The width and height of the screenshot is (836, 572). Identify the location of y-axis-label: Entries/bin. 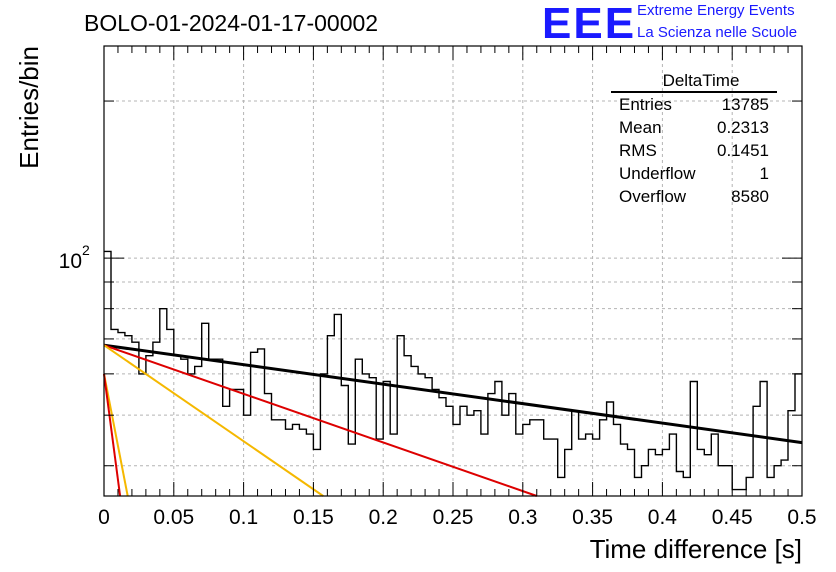
(29, 107).